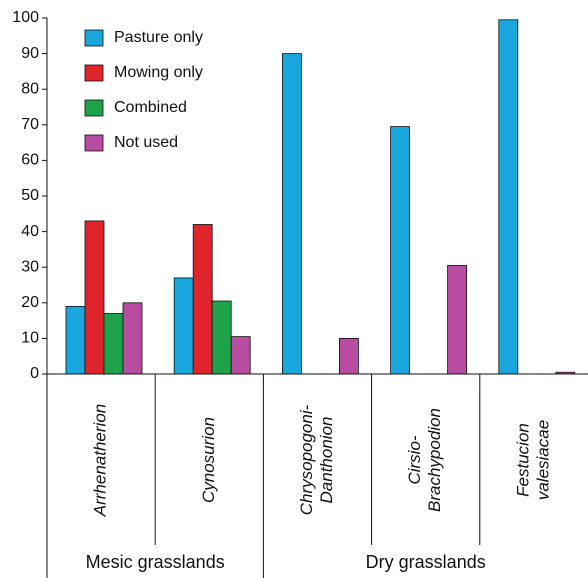  What do you see at coordinates (30, 338) in the screenshot?
I see `y-tick-label: 10` at bounding box center [30, 338].